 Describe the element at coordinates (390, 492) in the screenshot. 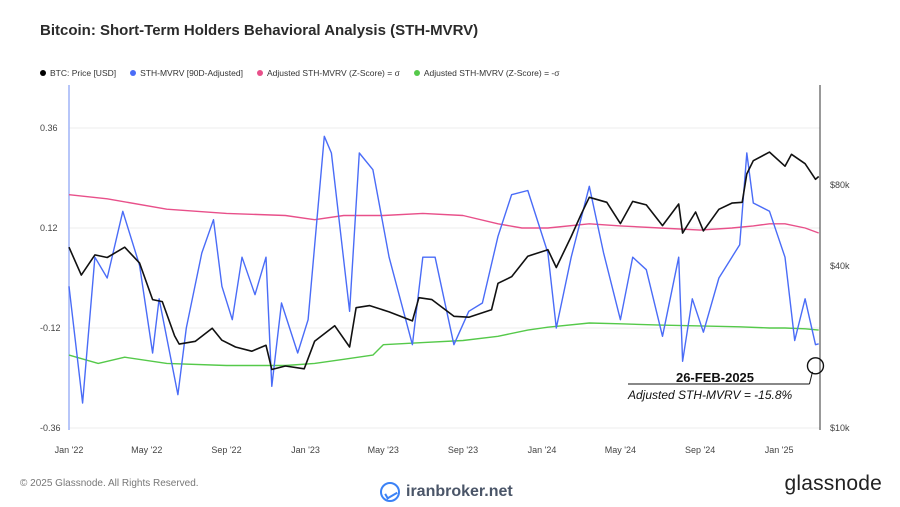

I see `trend-logo-icon` at that location.